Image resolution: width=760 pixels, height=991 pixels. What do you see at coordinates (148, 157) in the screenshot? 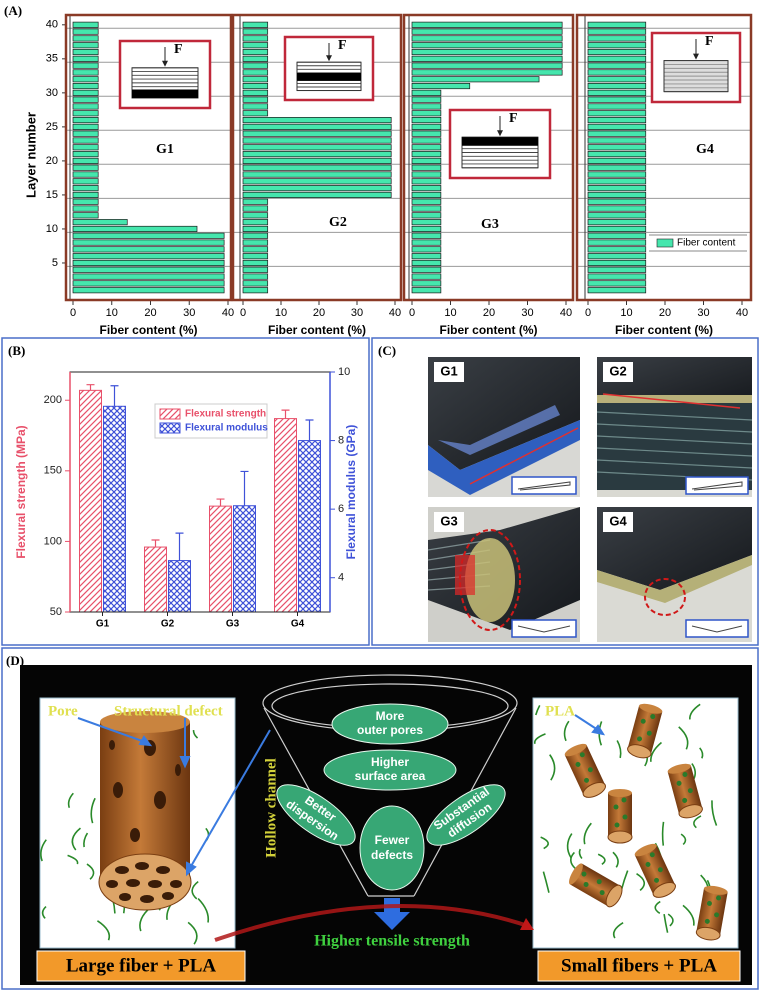
I see `axes-frame` at bounding box center [148, 157].